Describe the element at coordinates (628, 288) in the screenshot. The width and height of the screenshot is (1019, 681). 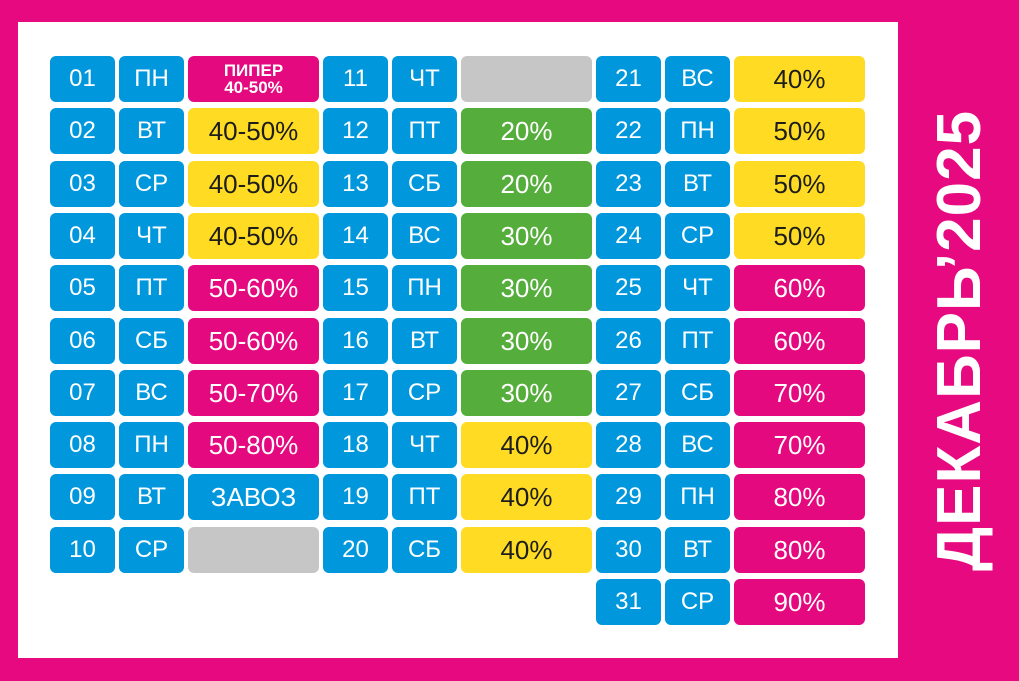
I see `day-number: 25` at that location.